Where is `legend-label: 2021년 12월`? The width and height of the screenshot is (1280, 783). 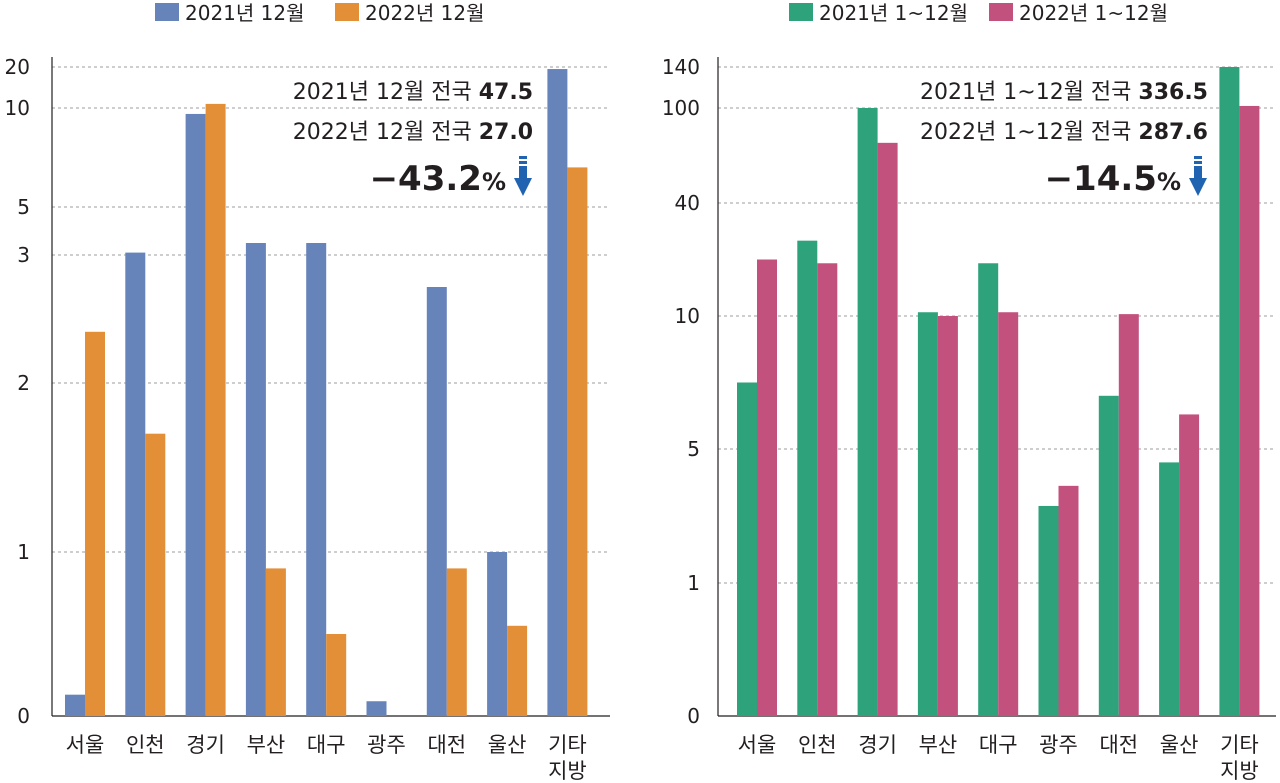 legend-label: 2021년 12월 is located at coordinates (245, 13).